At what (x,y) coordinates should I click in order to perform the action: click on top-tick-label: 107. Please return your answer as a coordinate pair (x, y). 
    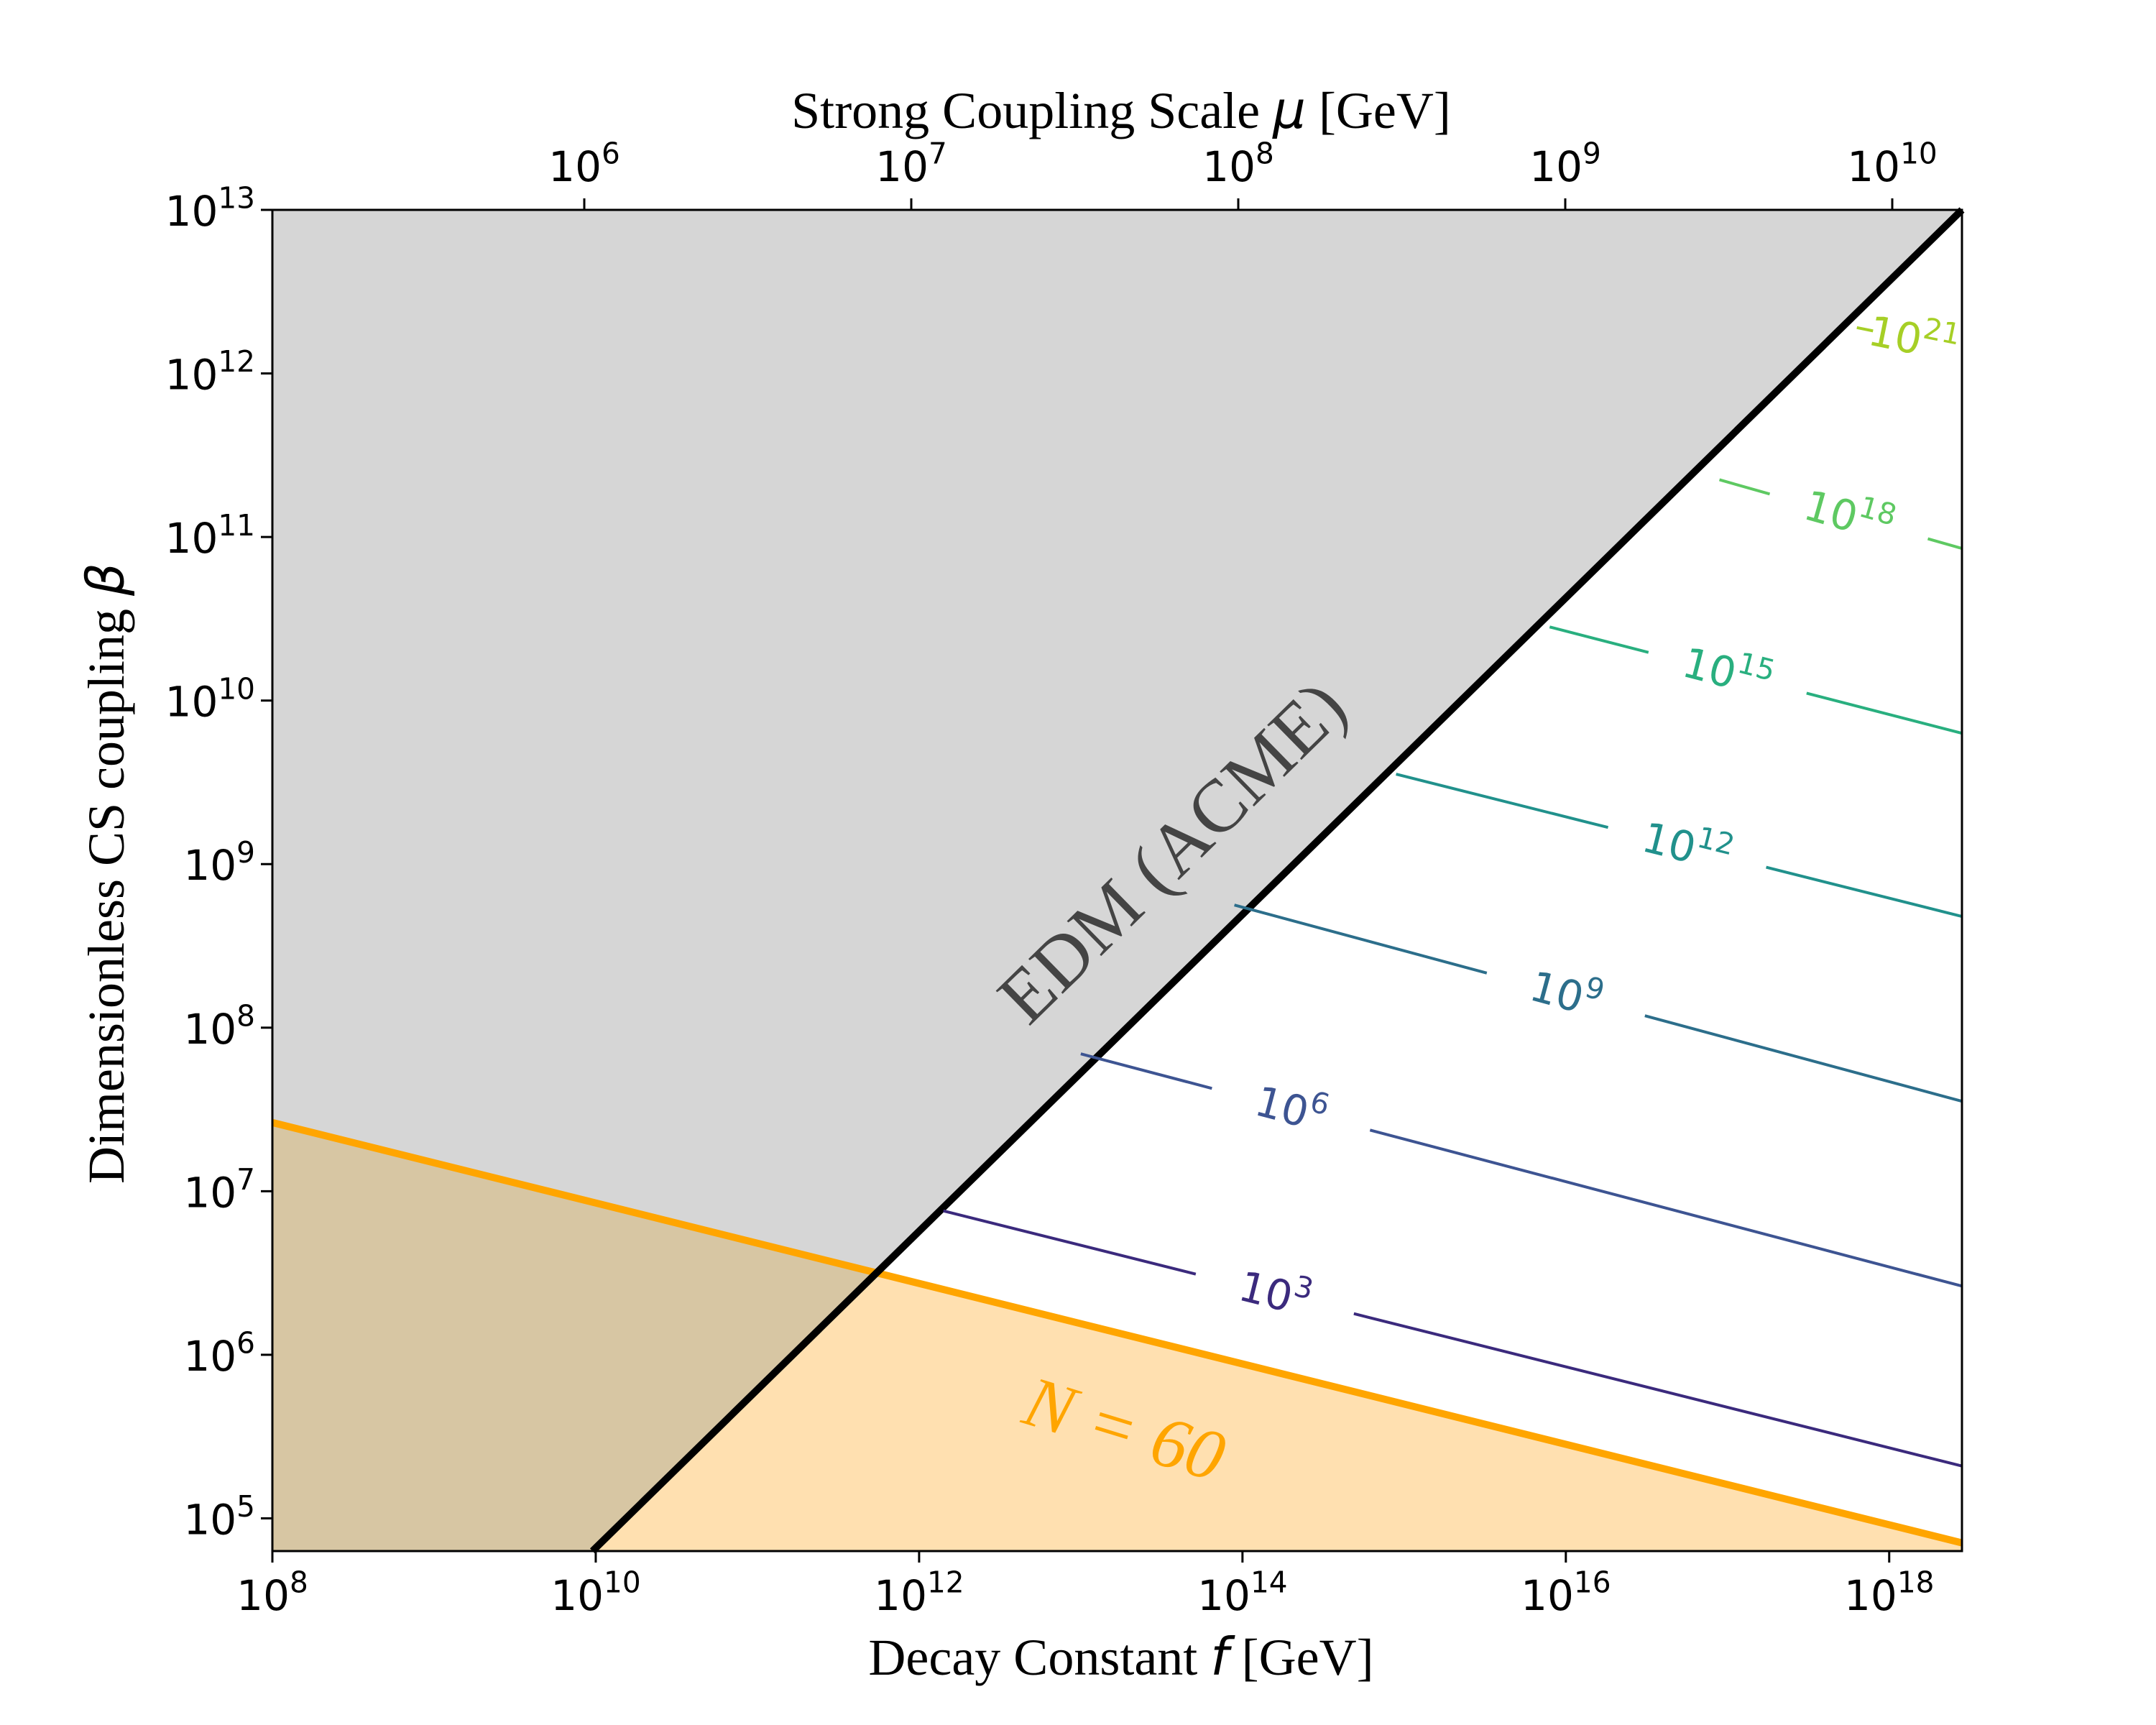
    Looking at the image, I should click on (911, 164).